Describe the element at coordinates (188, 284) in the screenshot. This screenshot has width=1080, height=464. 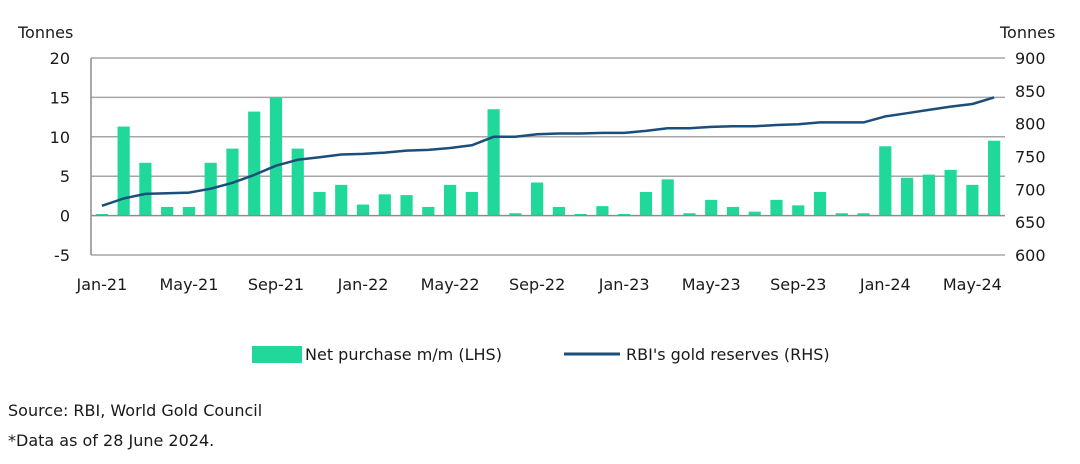
I see `x-axis-tick-label: May-21` at that location.